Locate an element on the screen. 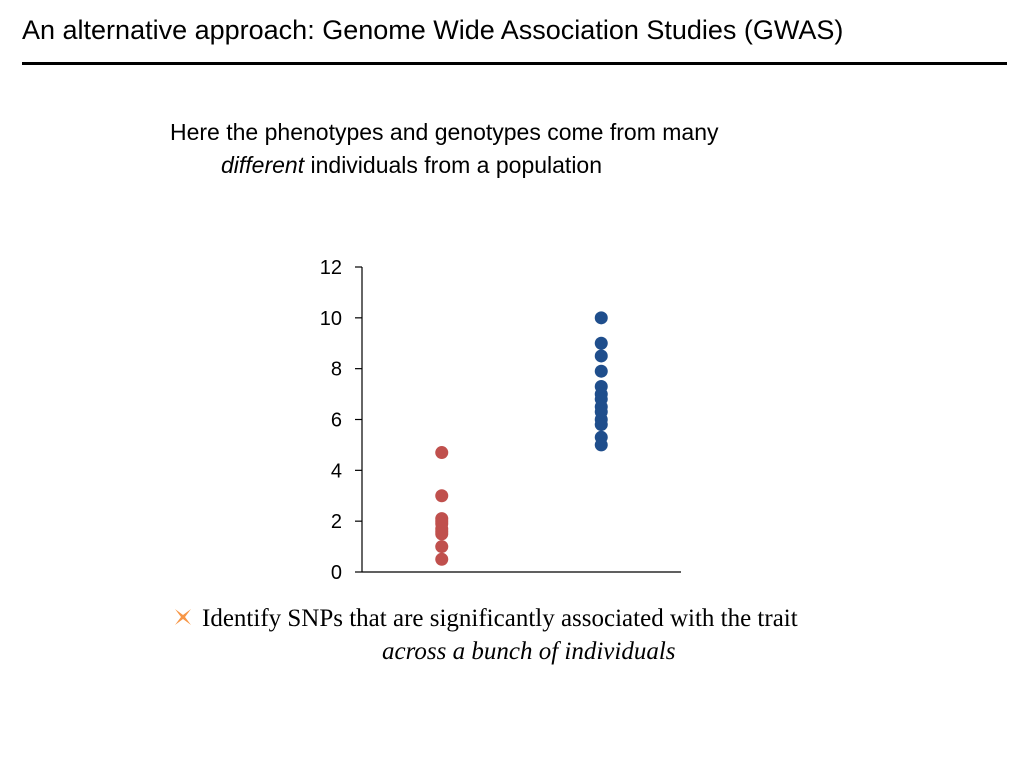  y-tick-label: 8 is located at coordinates (336, 370).